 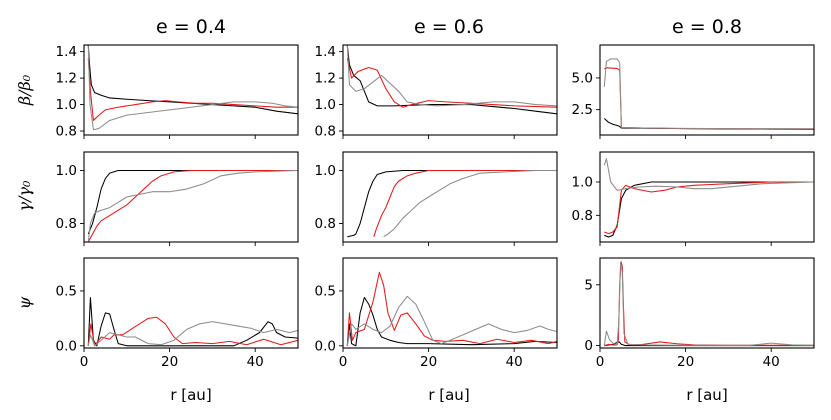 I want to click on ylabel-psi: ψ, so click(x=24, y=302).